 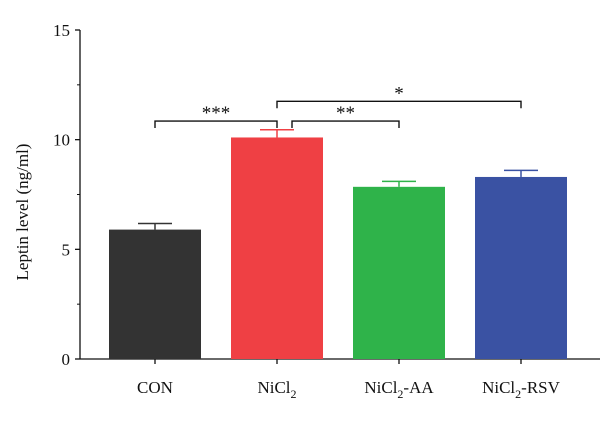 What do you see at coordinates (276, 389) in the screenshot?
I see `x-tick-label: NiCl2` at bounding box center [276, 389].